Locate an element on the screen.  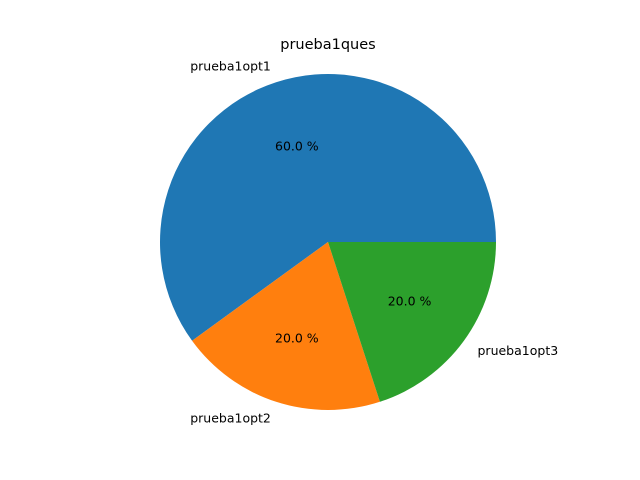
chart-title: prueba1ques is located at coordinates (327, 45).